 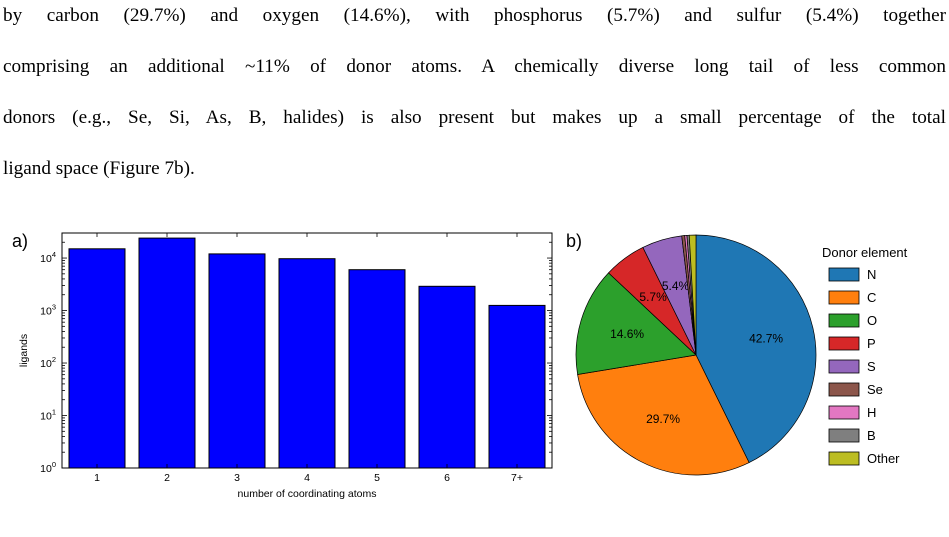 I want to click on y-tick-exponent: 4, so click(x=54, y=254).